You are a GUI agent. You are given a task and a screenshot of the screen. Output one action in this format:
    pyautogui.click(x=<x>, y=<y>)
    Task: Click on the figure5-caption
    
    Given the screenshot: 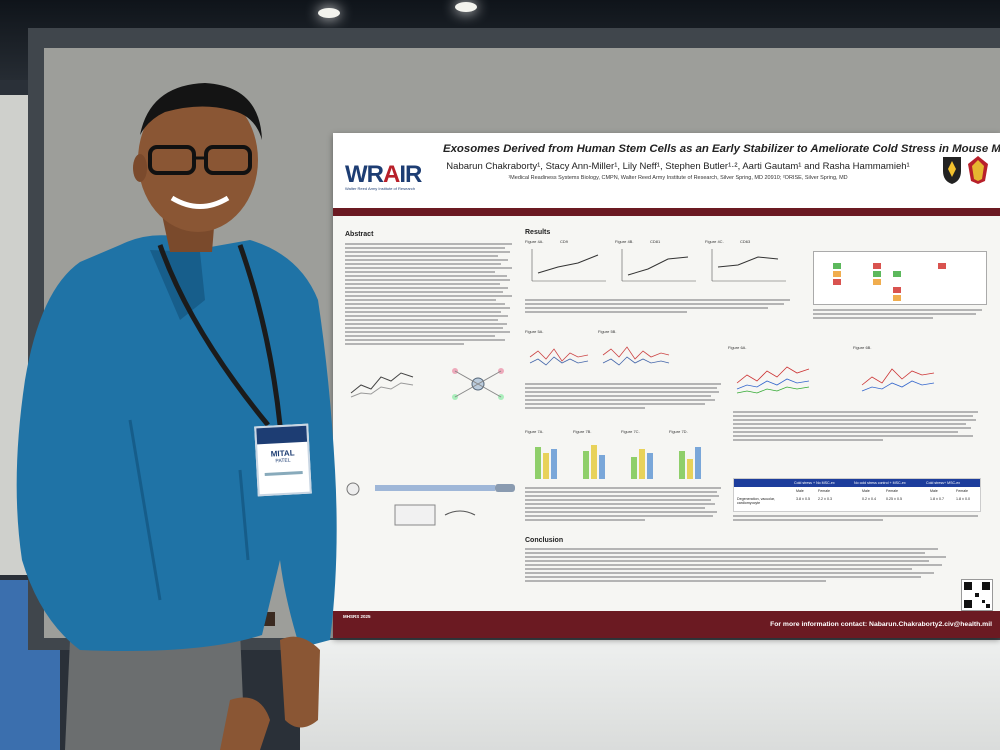 What is the action you would take?
    pyautogui.click(x=625, y=397)
    